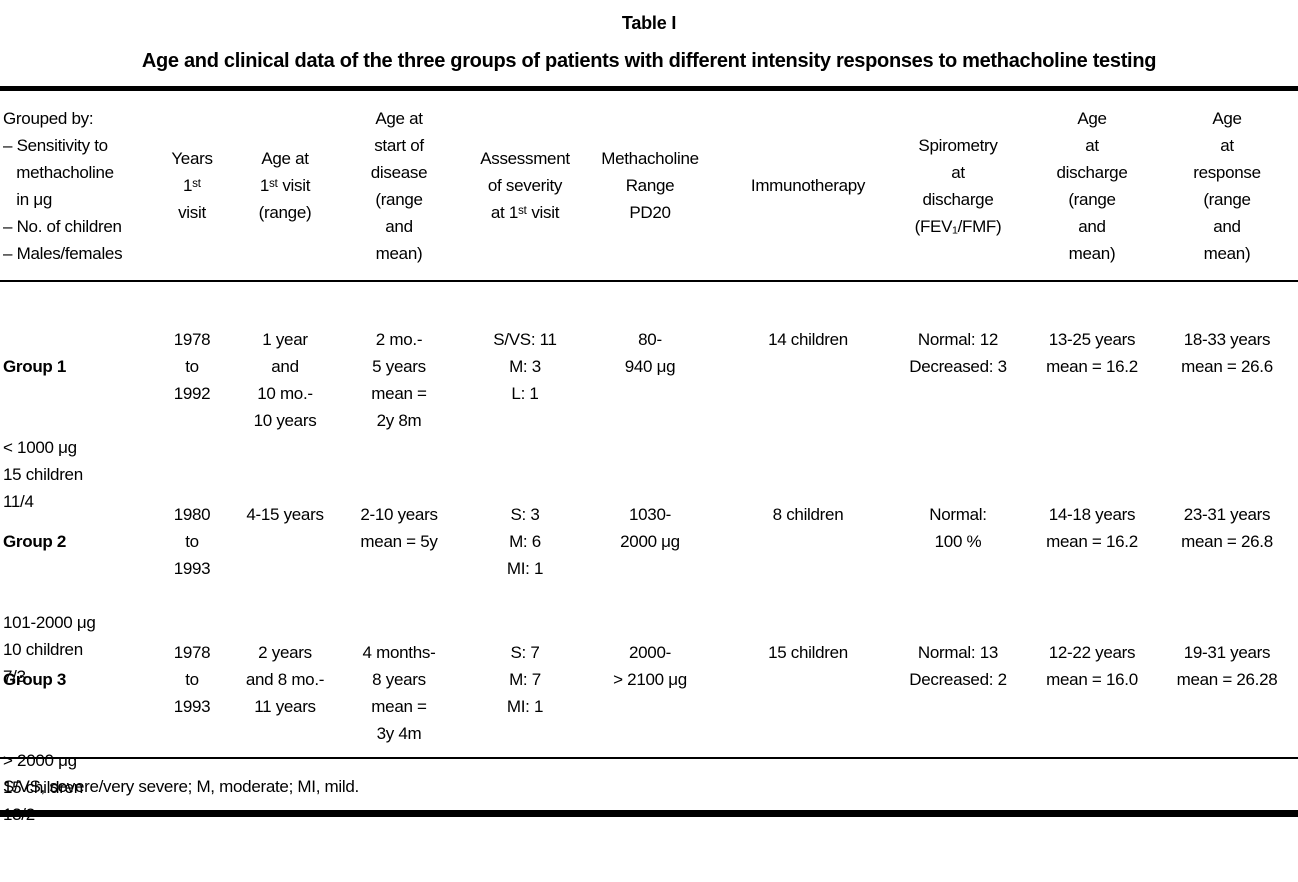 The height and width of the screenshot is (882, 1298). What do you see at coordinates (43, 787) in the screenshot?
I see `group-3-criteria: > 2000 μg 15 children 13/2` at bounding box center [43, 787].